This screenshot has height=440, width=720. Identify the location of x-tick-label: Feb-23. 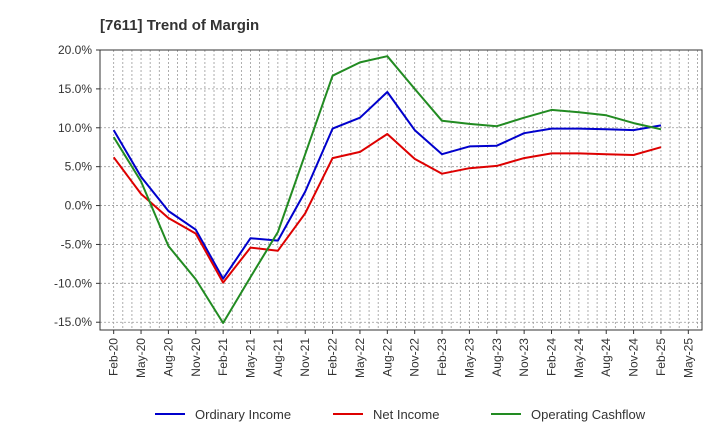
(442, 357).